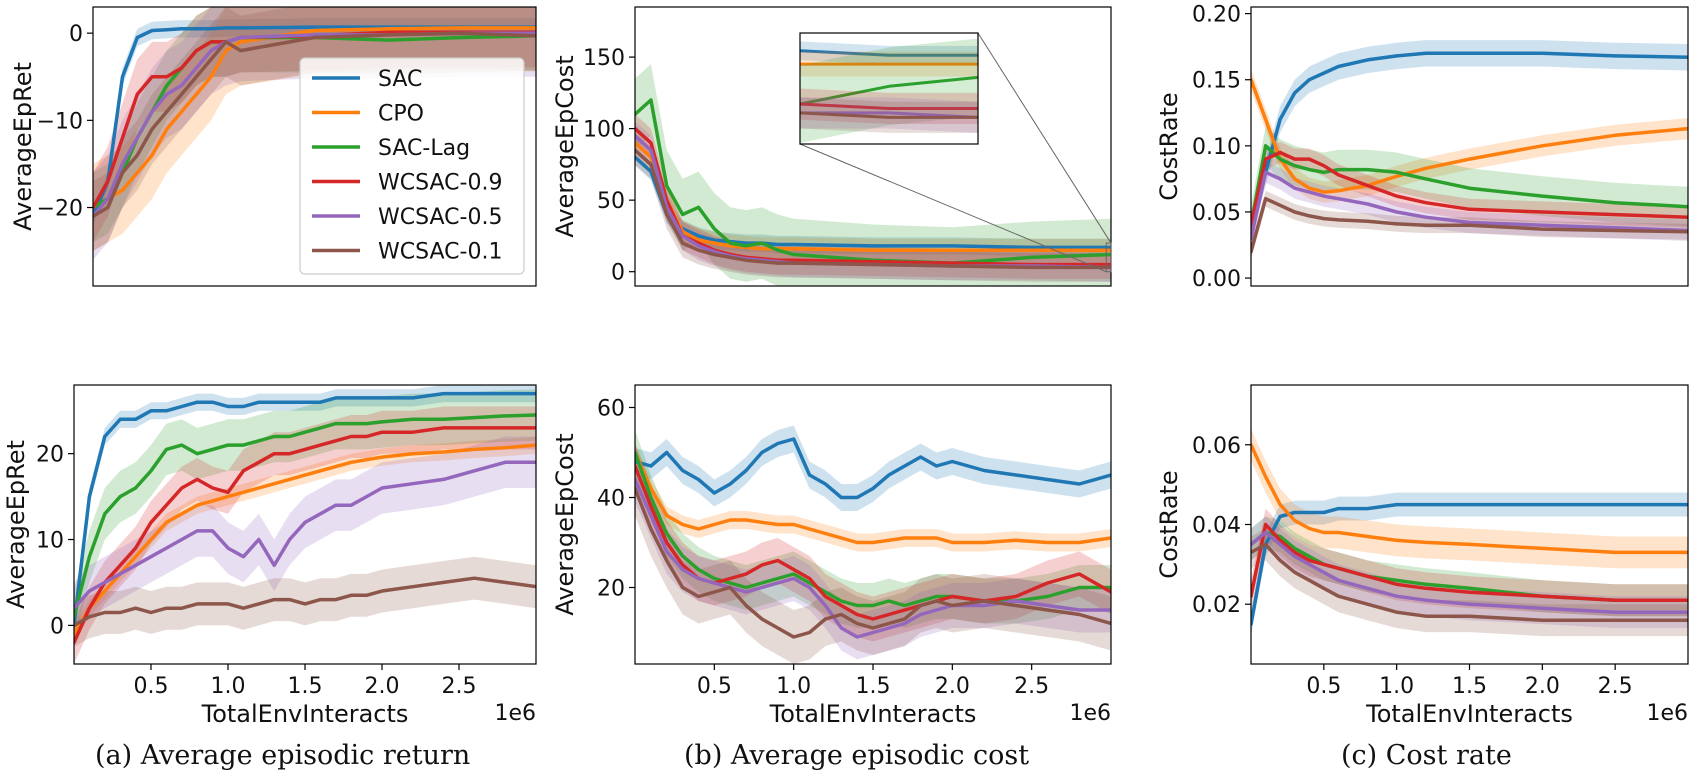  I want to click on y-tick-label: −20, so click(60, 209).